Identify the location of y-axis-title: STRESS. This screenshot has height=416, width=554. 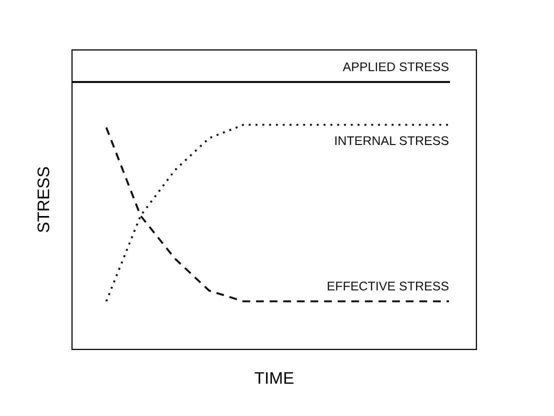
(43, 199).